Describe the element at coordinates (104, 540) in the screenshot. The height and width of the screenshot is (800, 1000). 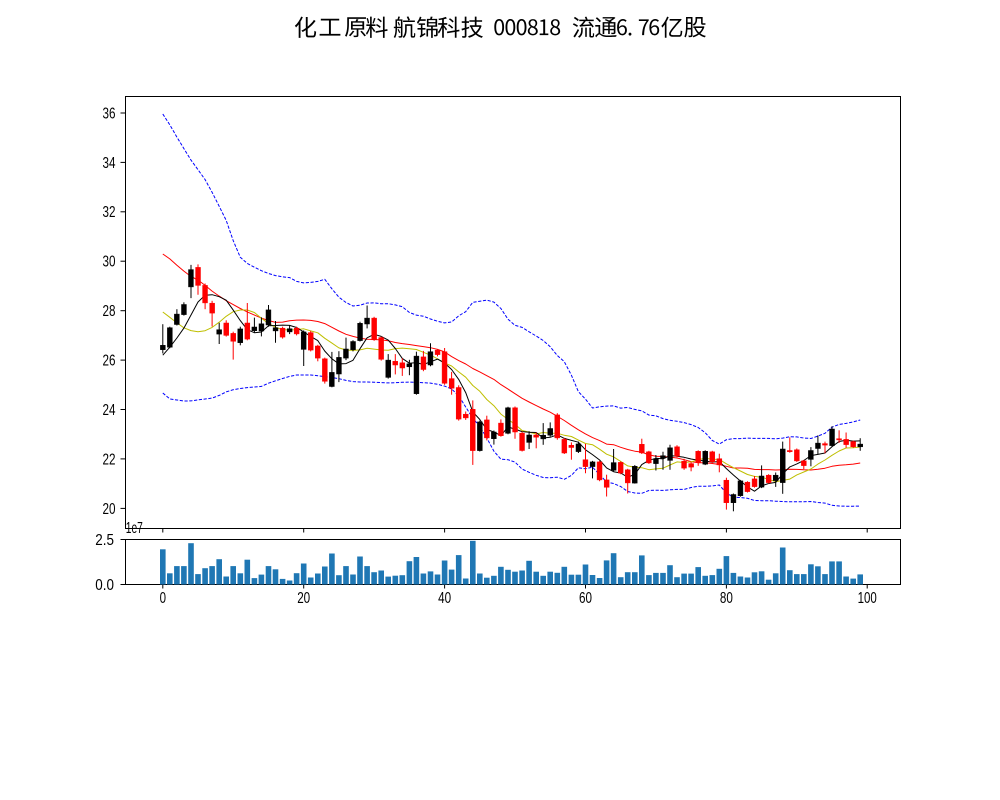
I see `svg-text: 2.5` at that location.